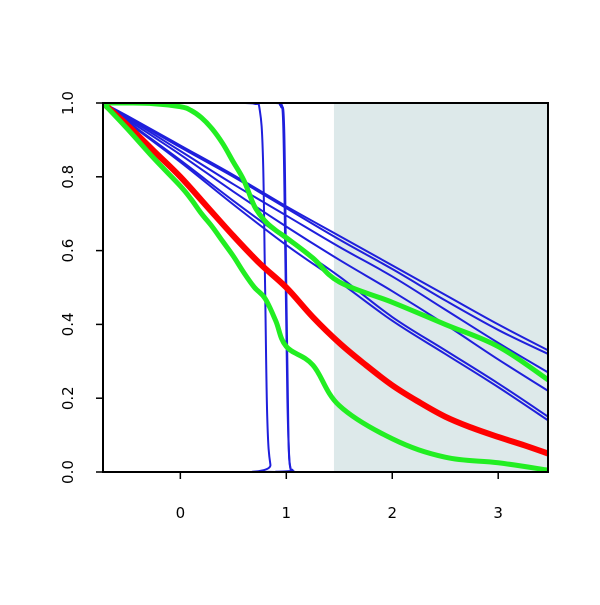 The width and height of the screenshot is (600, 605). What do you see at coordinates (68, 103) in the screenshot?
I see `y-tick-label-5: 1.0` at bounding box center [68, 103].